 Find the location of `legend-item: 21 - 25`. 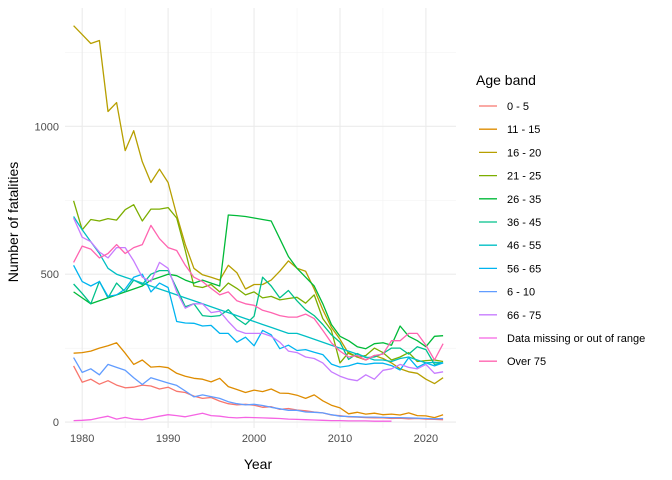

legend-item: 21 - 25 is located at coordinates (510, 177).